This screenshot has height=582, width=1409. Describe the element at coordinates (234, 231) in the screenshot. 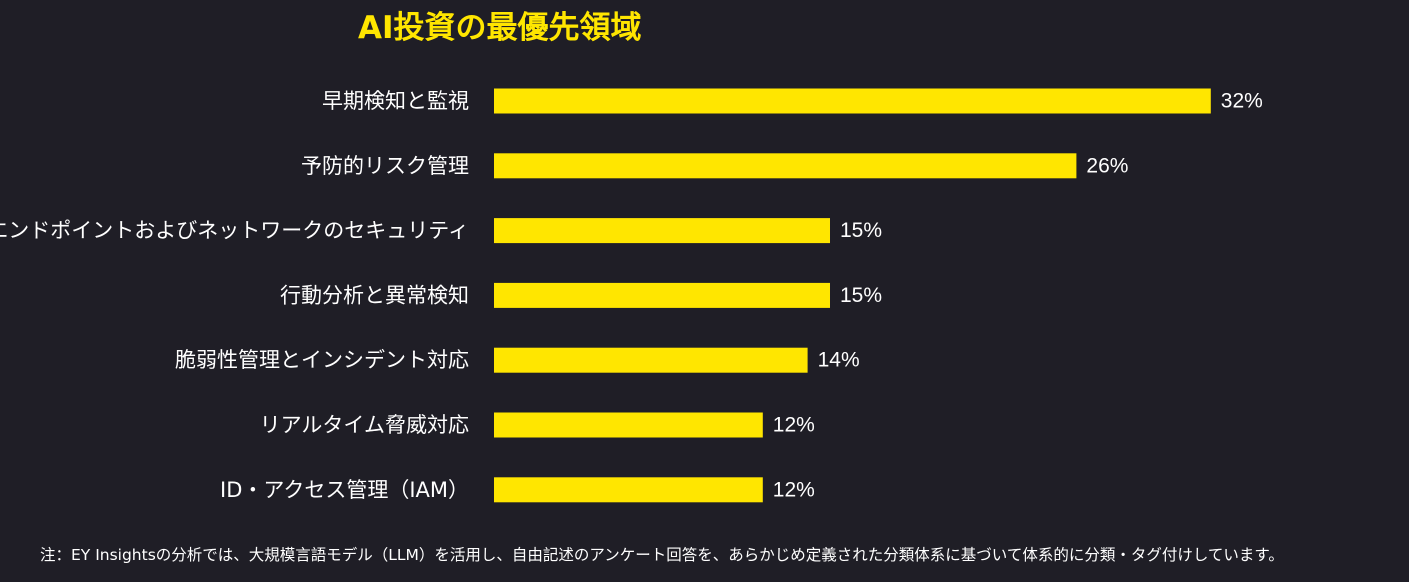

I see `category-label: エンドポイントおよびネットワークのセキュリティ` at that location.